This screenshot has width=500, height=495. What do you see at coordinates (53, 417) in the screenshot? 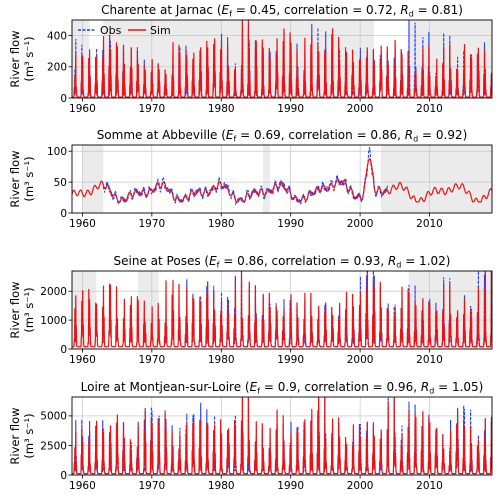
I see `y-tick-label: 5000` at bounding box center [53, 417].